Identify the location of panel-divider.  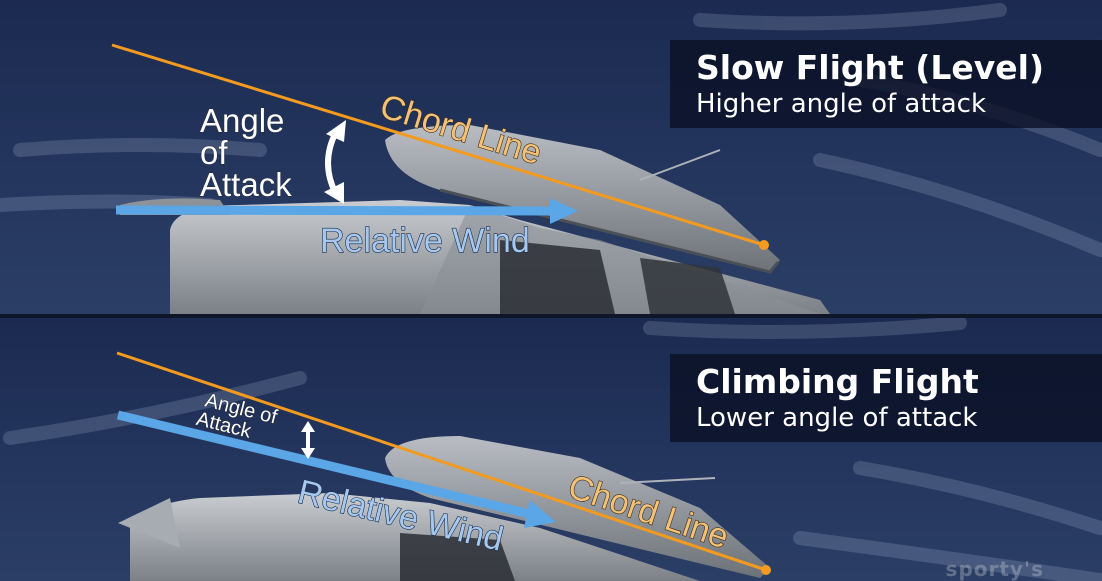
(551, 316).